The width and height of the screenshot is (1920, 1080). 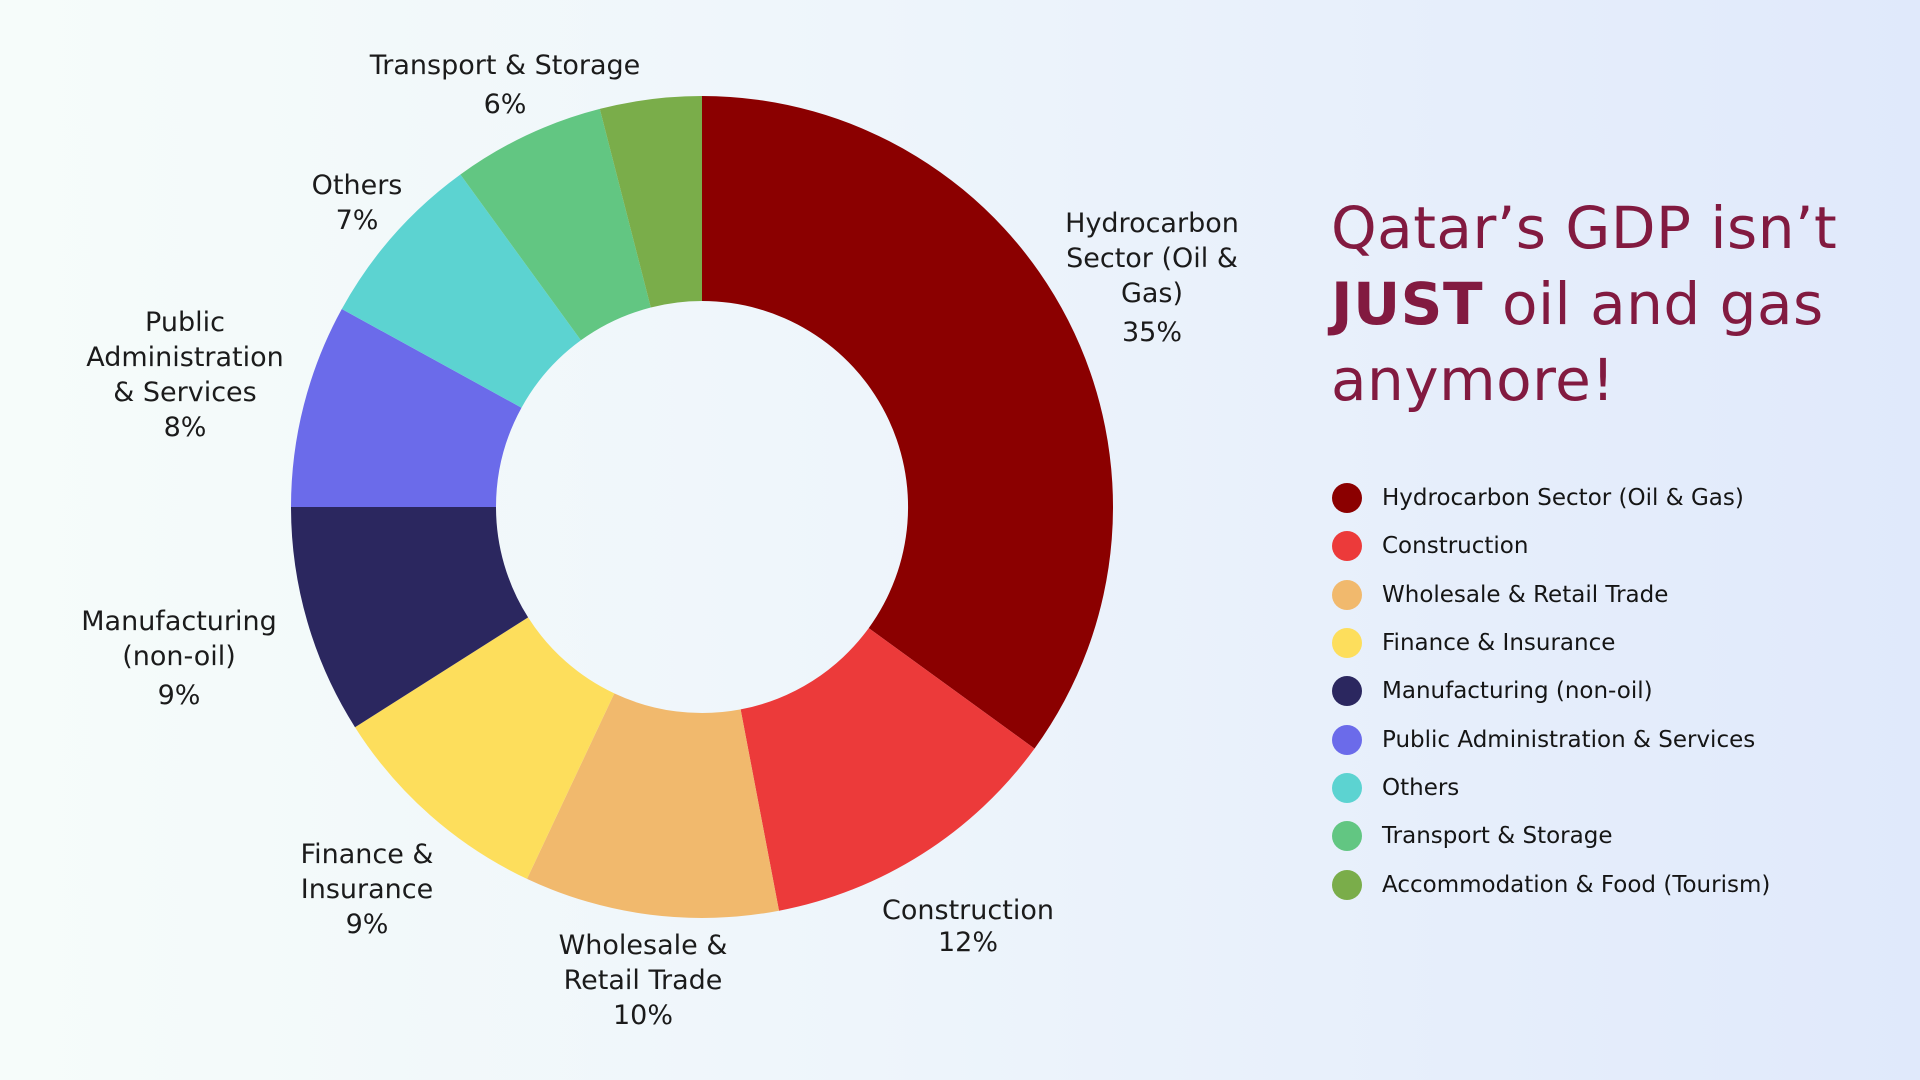 I want to click on legend-label: Manufacturing (non-oil), so click(x=1517, y=691).